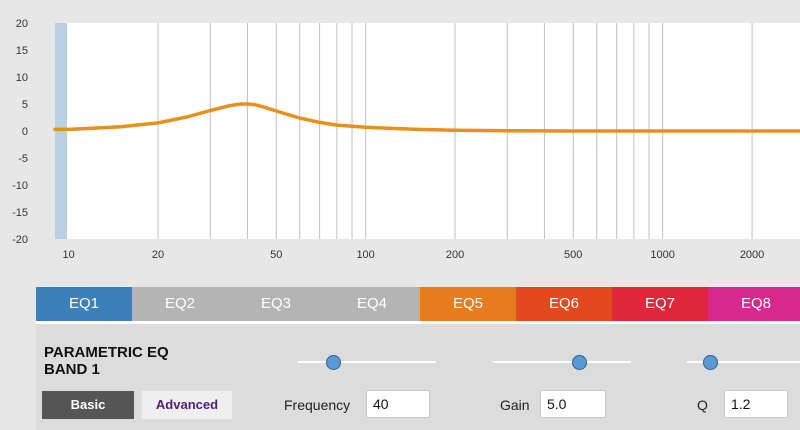 This screenshot has height=430, width=800. What do you see at coordinates (22, 24) in the screenshot?
I see `y-tick-label: 20` at bounding box center [22, 24].